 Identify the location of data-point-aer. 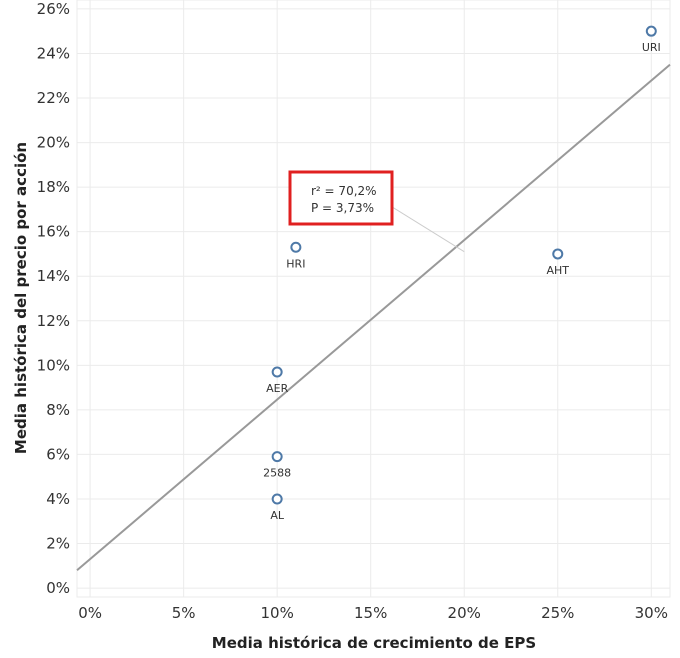
(277, 372).